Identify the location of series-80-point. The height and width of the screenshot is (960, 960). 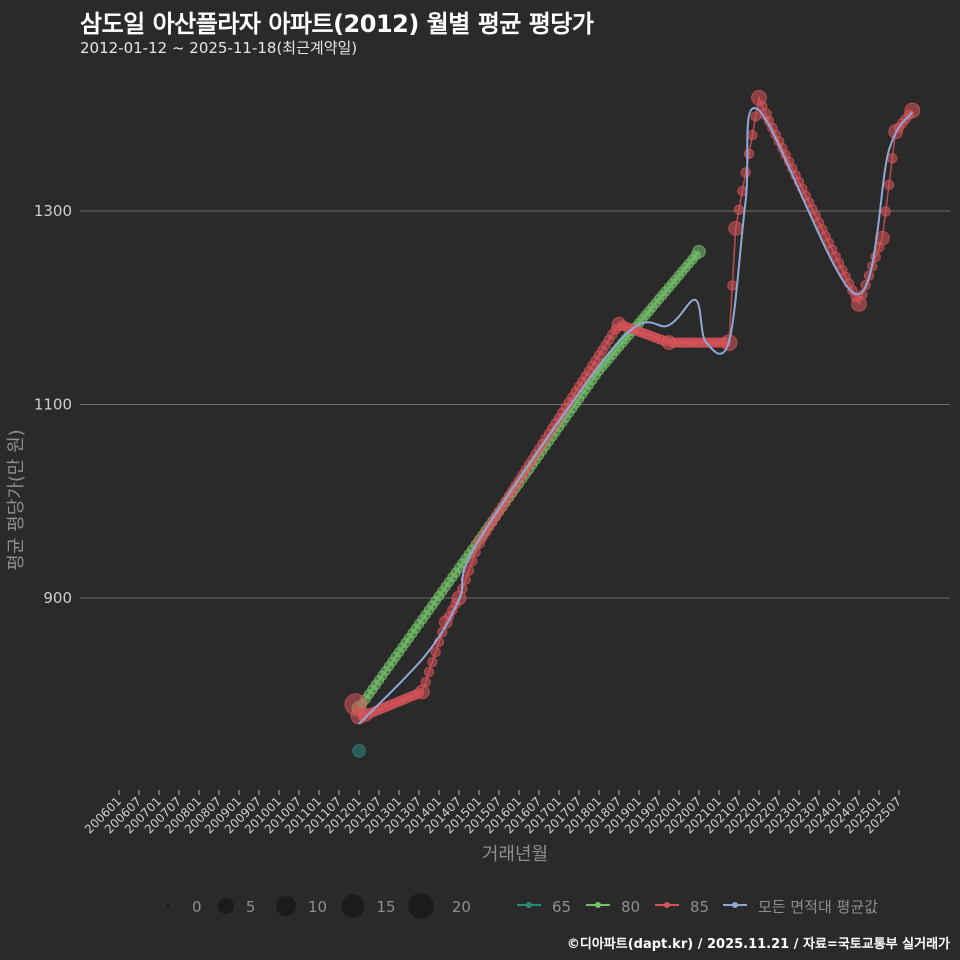
(699, 251).